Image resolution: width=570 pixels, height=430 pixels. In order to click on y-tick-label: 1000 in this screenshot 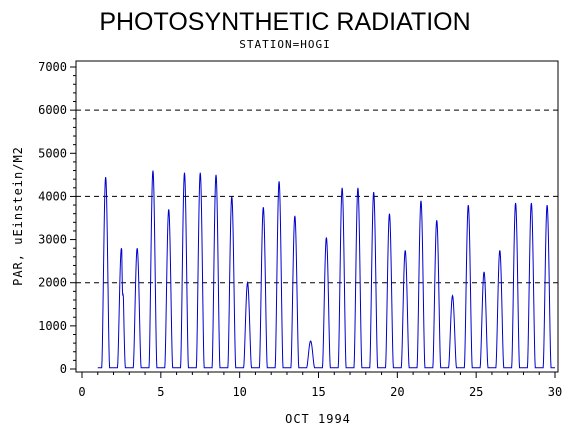, I will do `click(52, 326)`.